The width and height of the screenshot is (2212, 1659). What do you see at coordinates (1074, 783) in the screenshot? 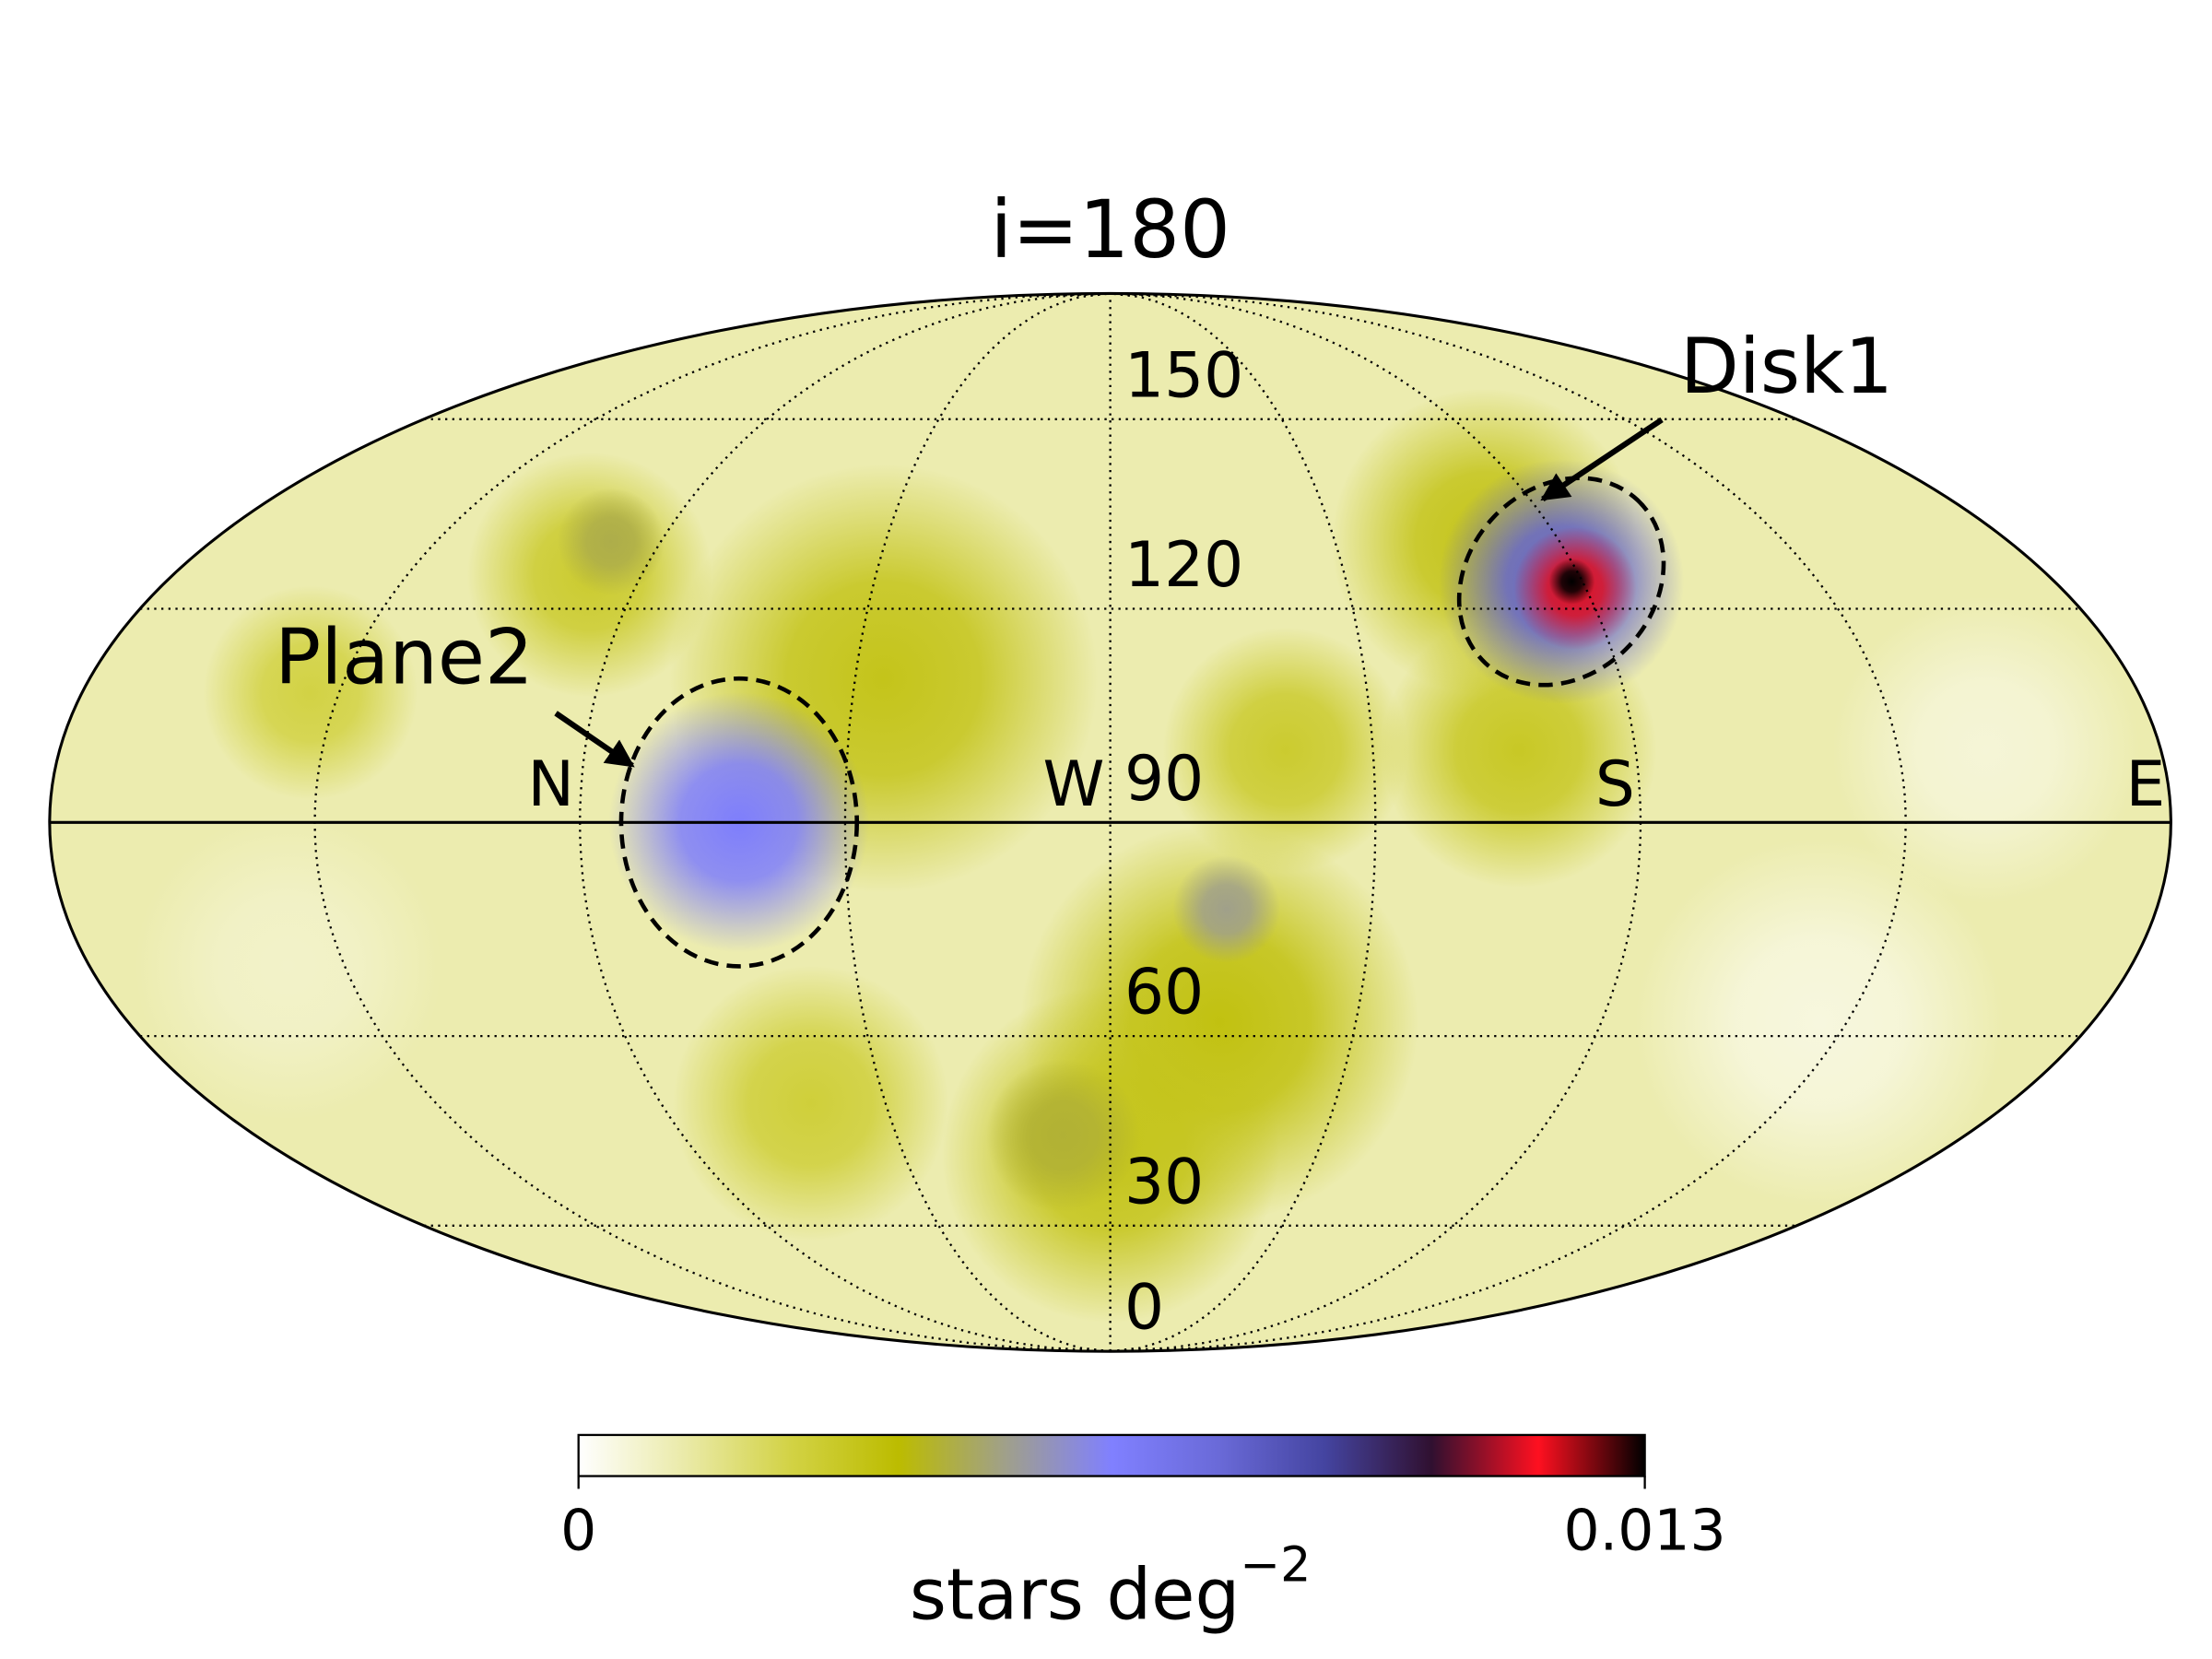
I see `x-tick-label: W` at bounding box center [1074, 783].